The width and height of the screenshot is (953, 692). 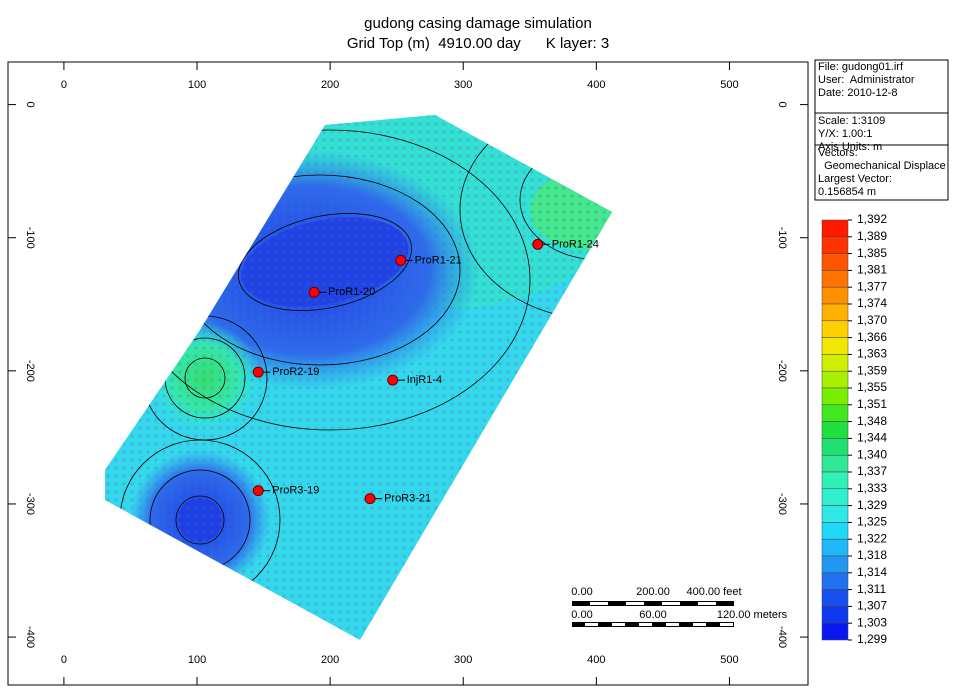 What do you see at coordinates (581, 615) in the screenshot?
I see `scale-meters-label: 0.00` at bounding box center [581, 615].